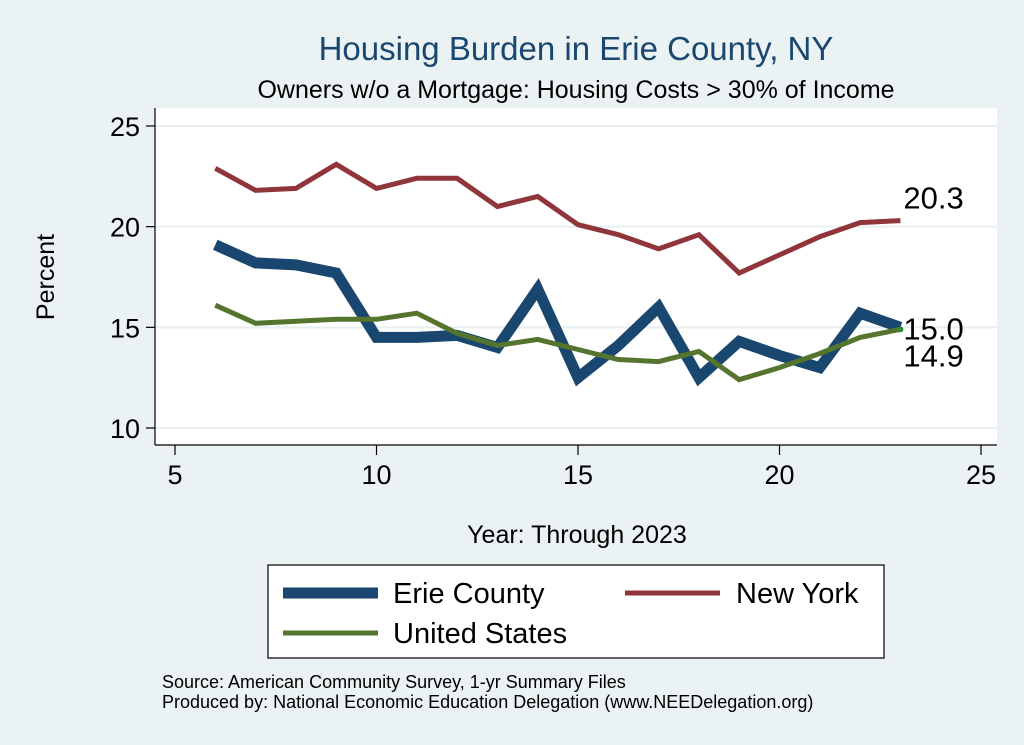  Describe the element at coordinates (933, 198) in the screenshot. I see `end-label-new-york: 20.3` at that location.